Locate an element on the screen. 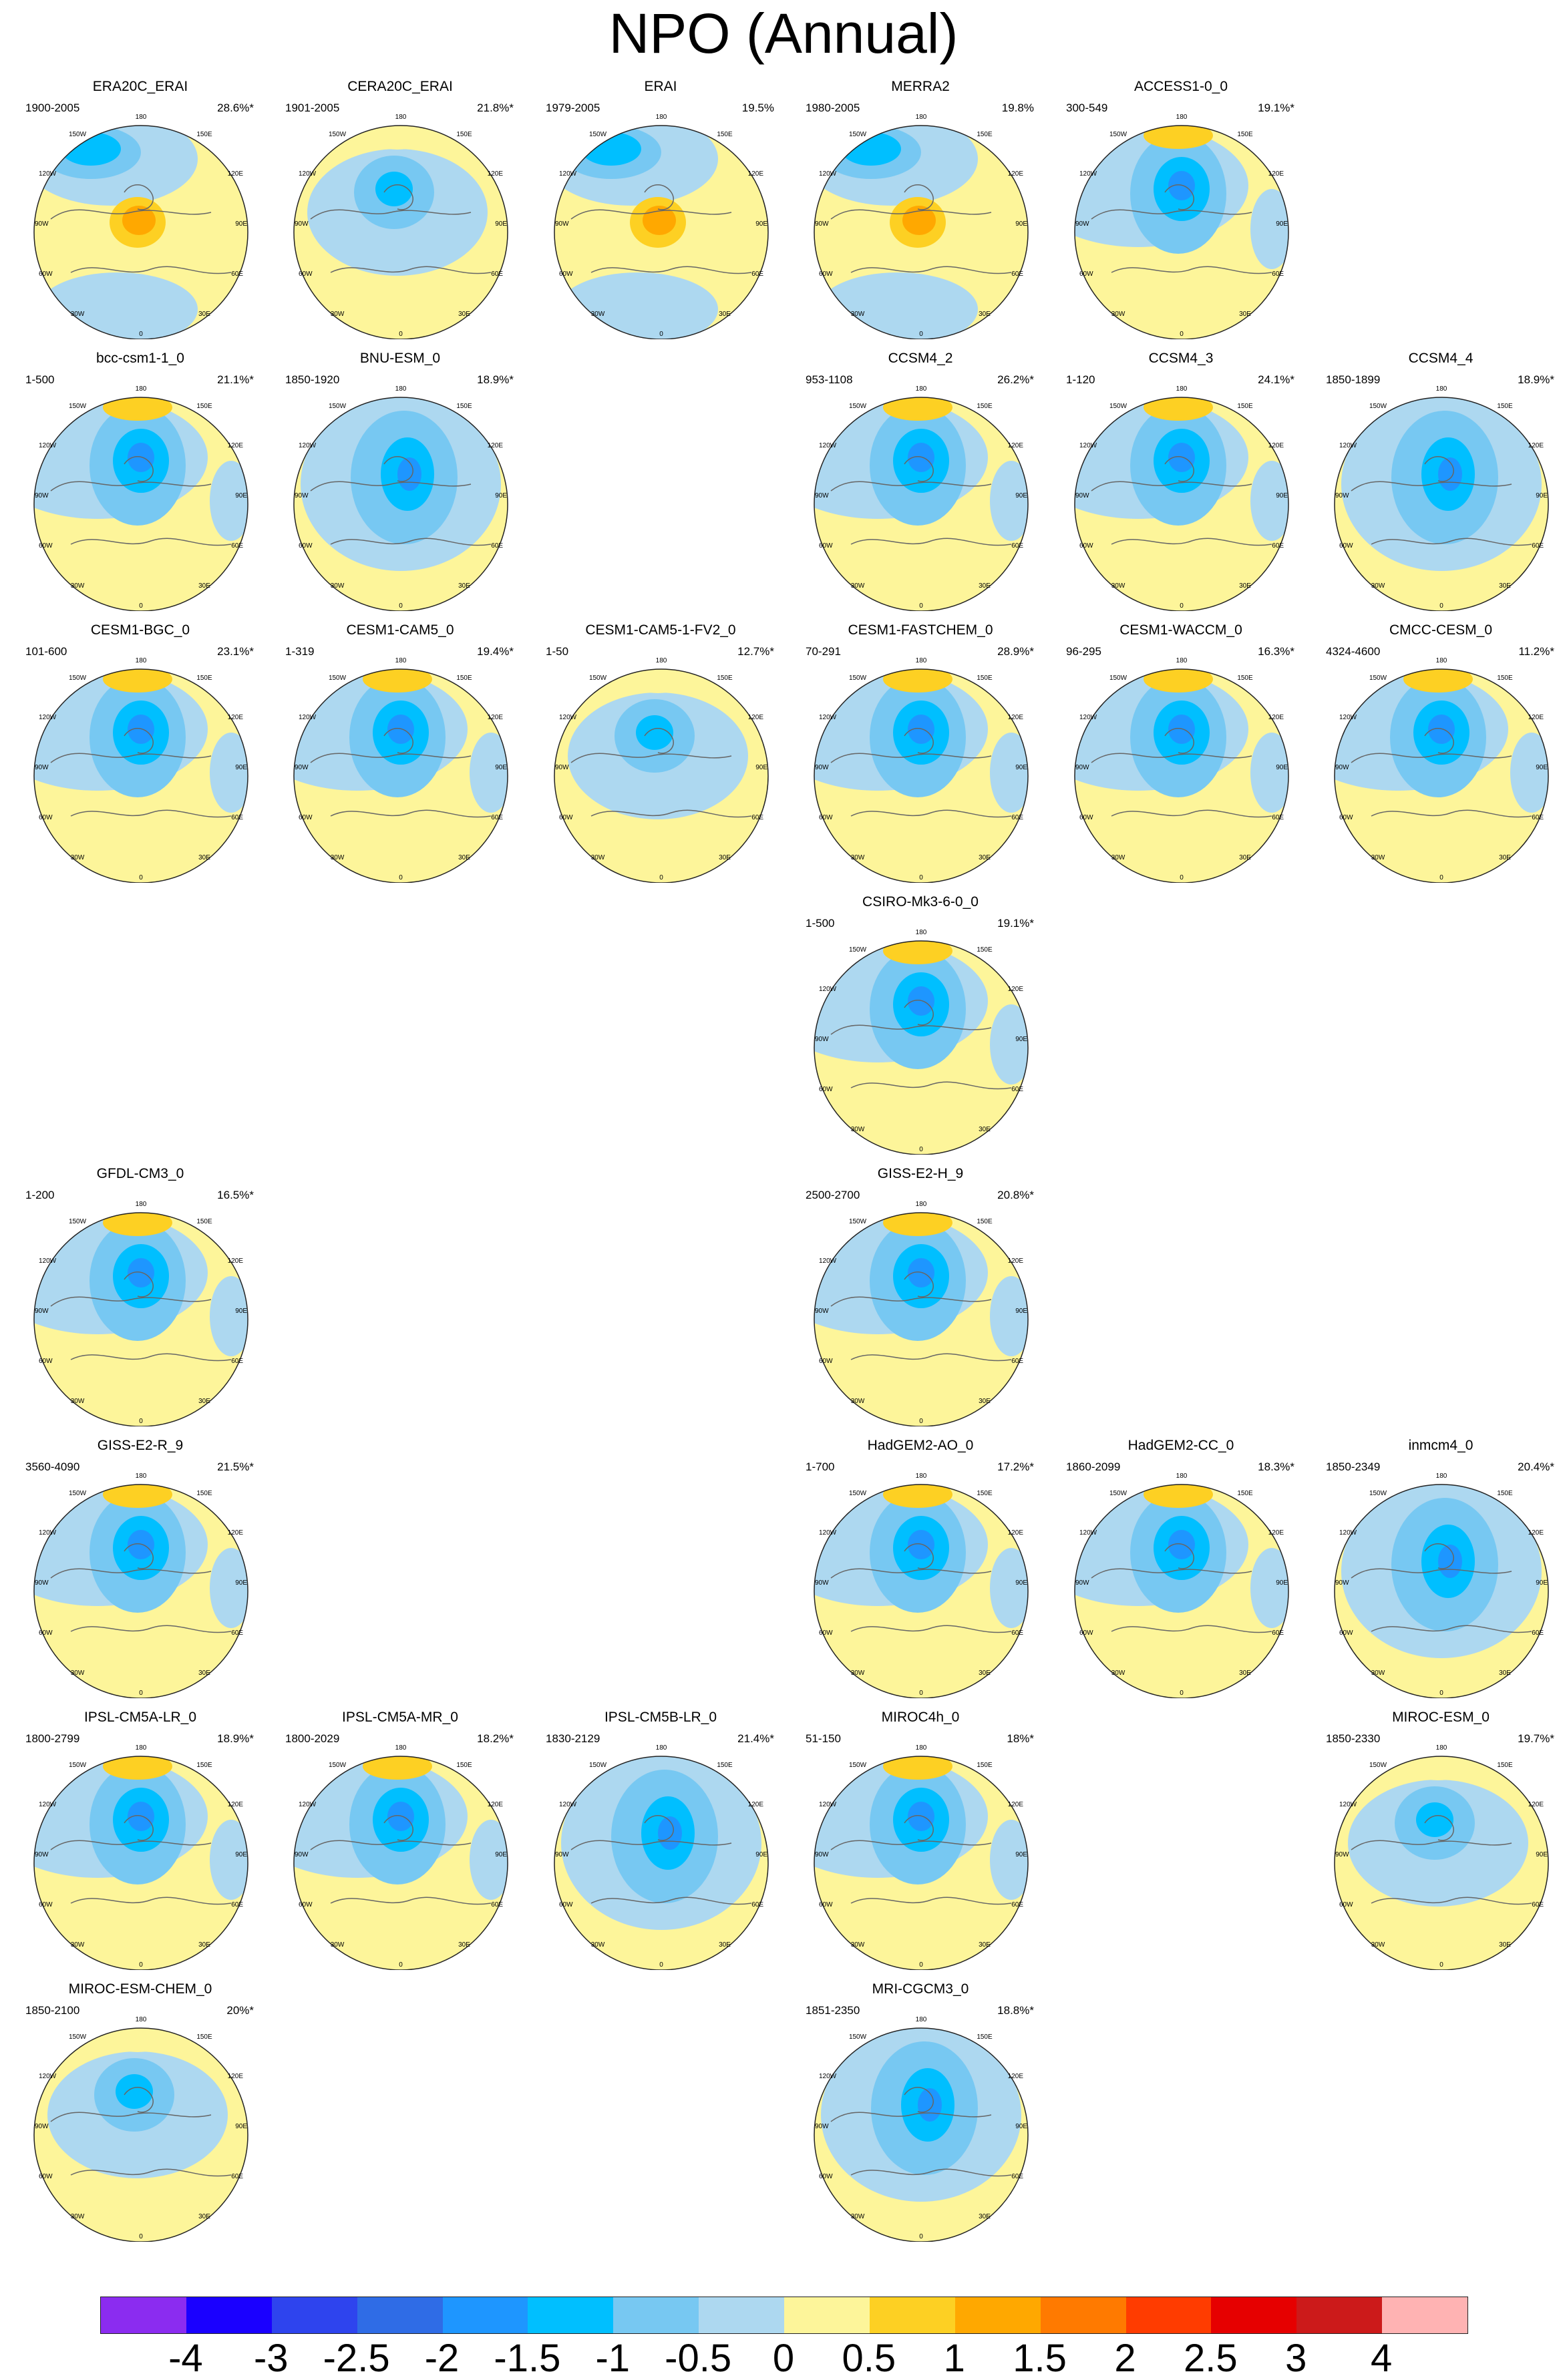 The image size is (1567, 2380). lon-label: 150W is located at coordinates (1378, 1493).